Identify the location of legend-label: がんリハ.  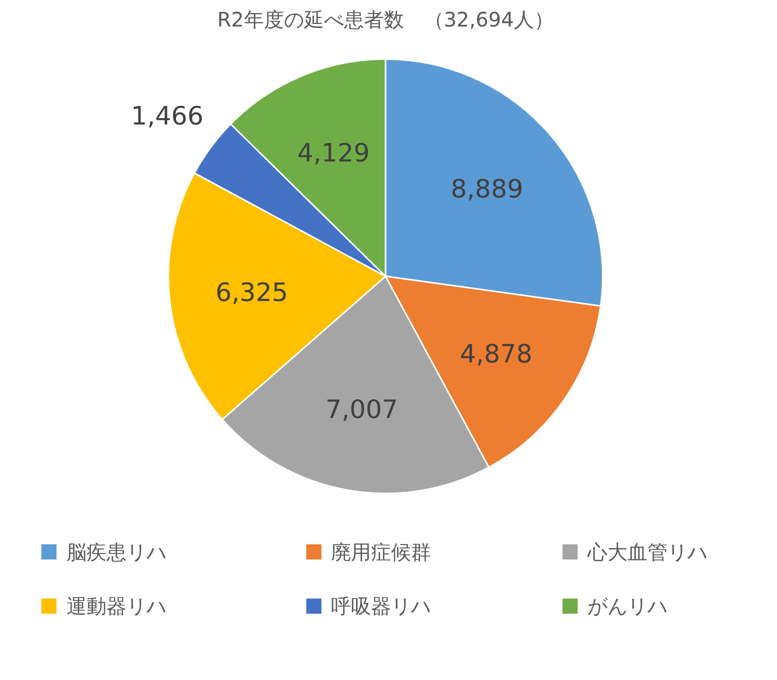
(627, 606).